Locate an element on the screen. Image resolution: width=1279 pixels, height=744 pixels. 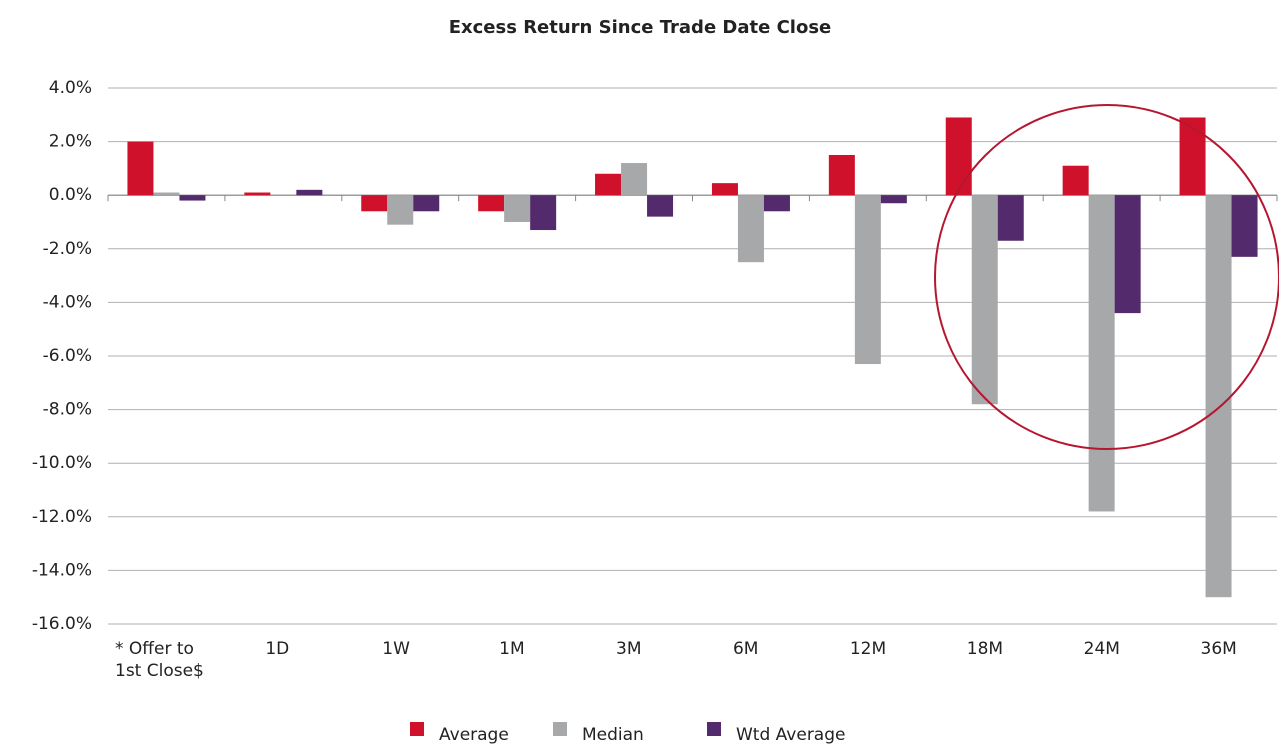
x-tick-label: 24M is located at coordinates (1101, 649).